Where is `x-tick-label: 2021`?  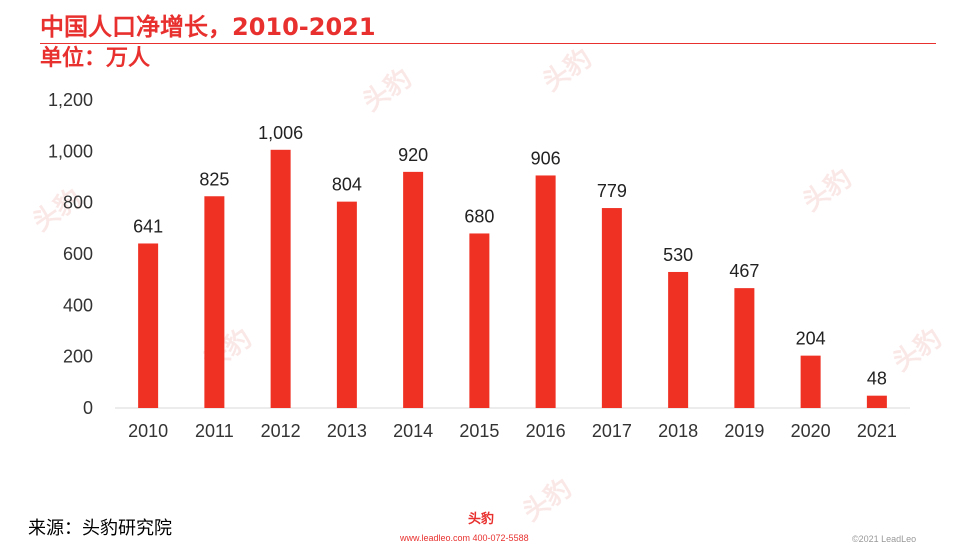 x-tick-label: 2021 is located at coordinates (877, 431).